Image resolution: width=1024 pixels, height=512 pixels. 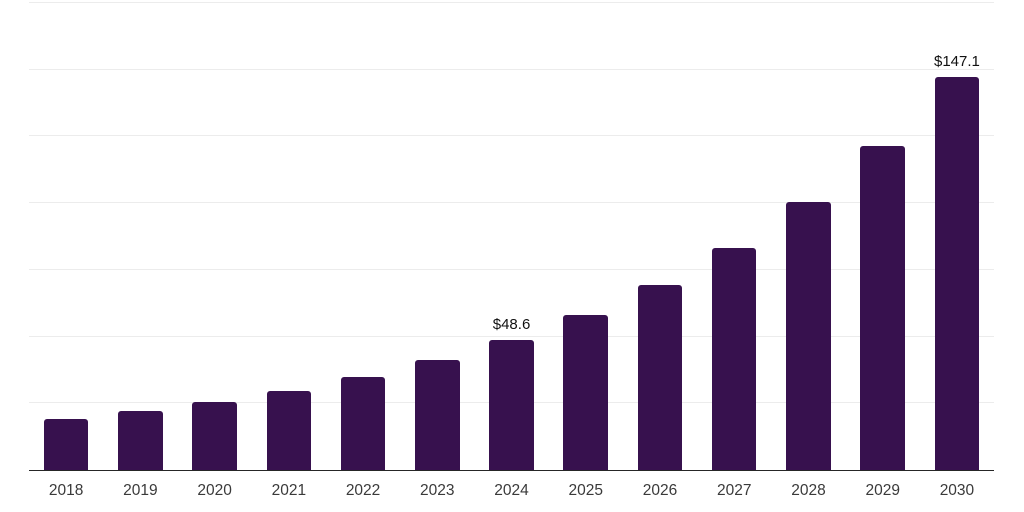 I want to click on bar-cell-2026, so click(x=660, y=236).